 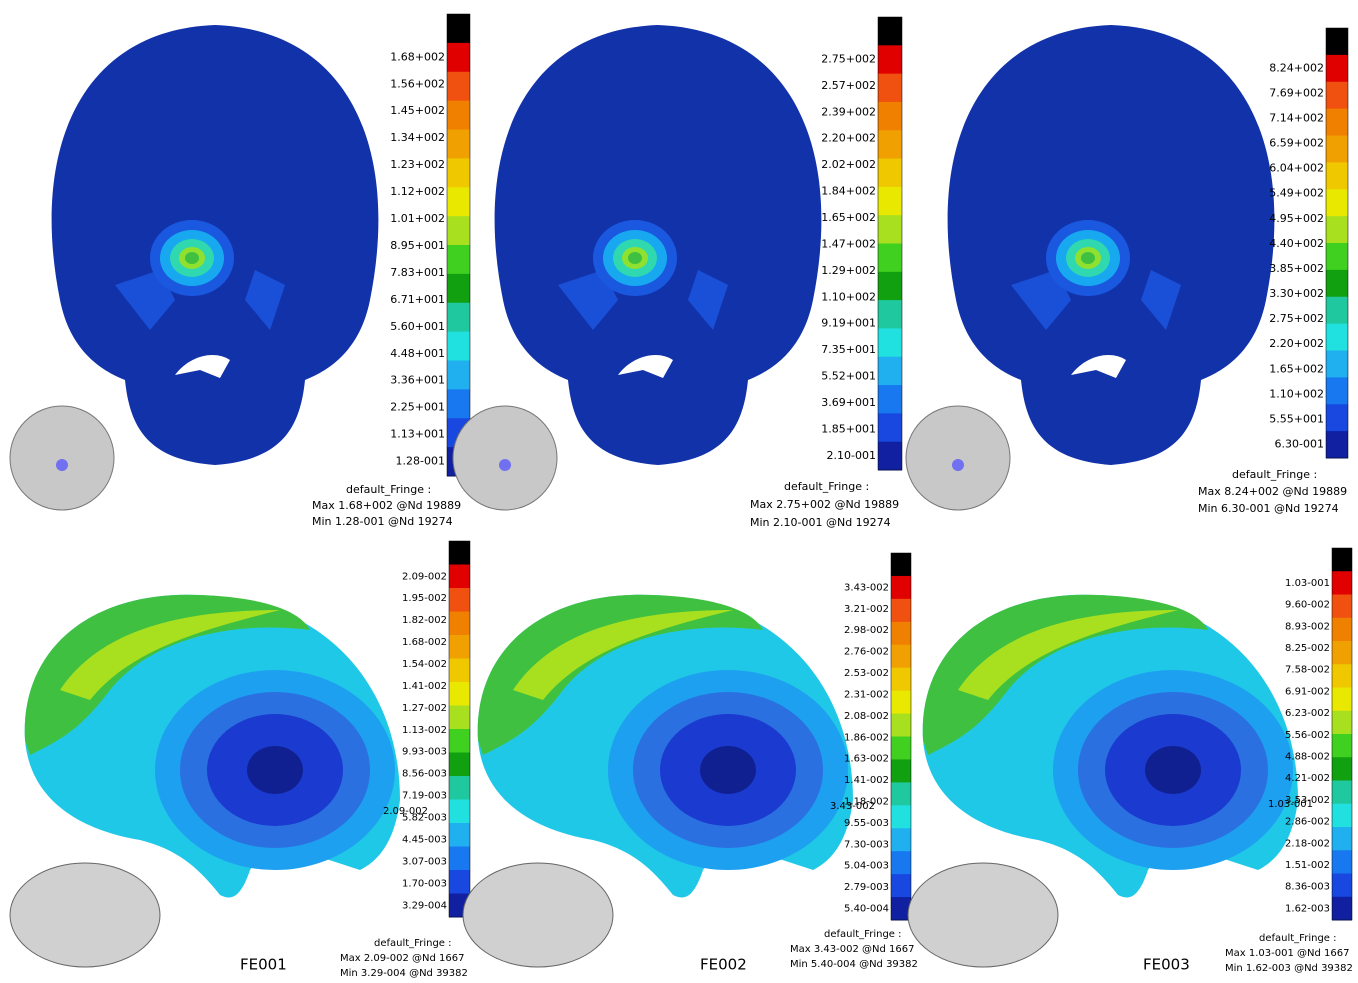 What do you see at coordinates (402, 958) in the screenshot?
I see `fringe-info: Max 2.09-002 @Nd 1667` at bounding box center [402, 958].